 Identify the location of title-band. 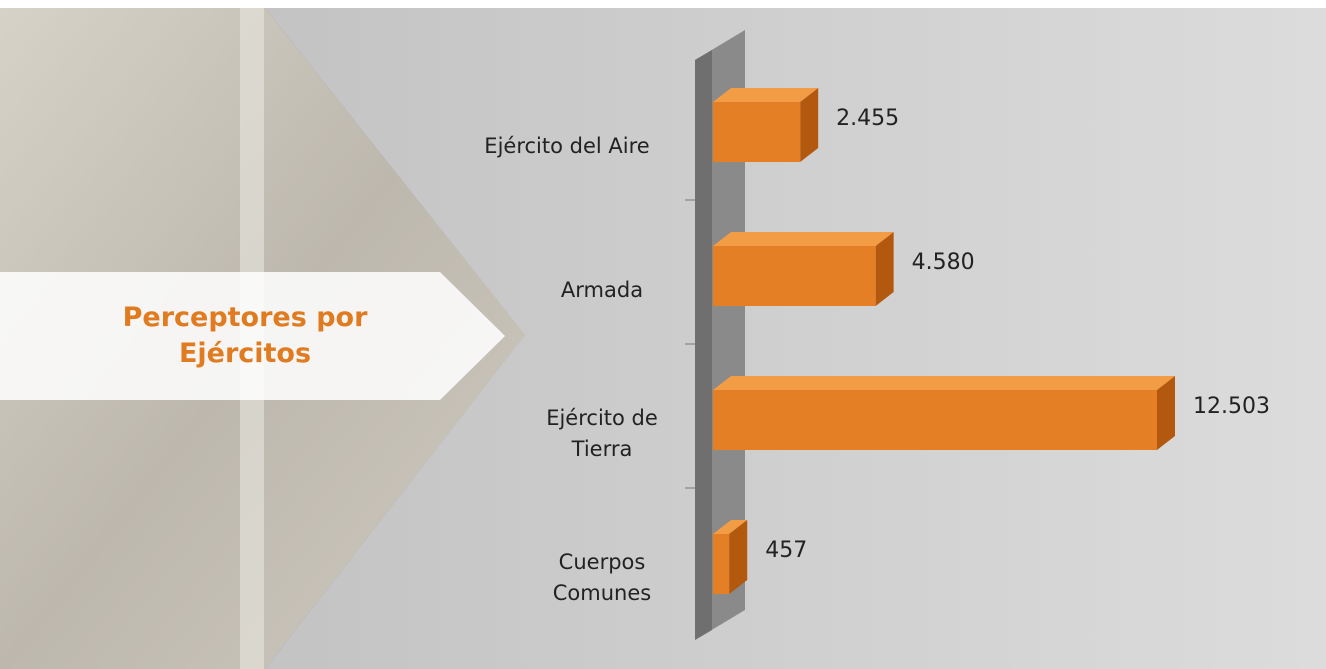
(252, 336).